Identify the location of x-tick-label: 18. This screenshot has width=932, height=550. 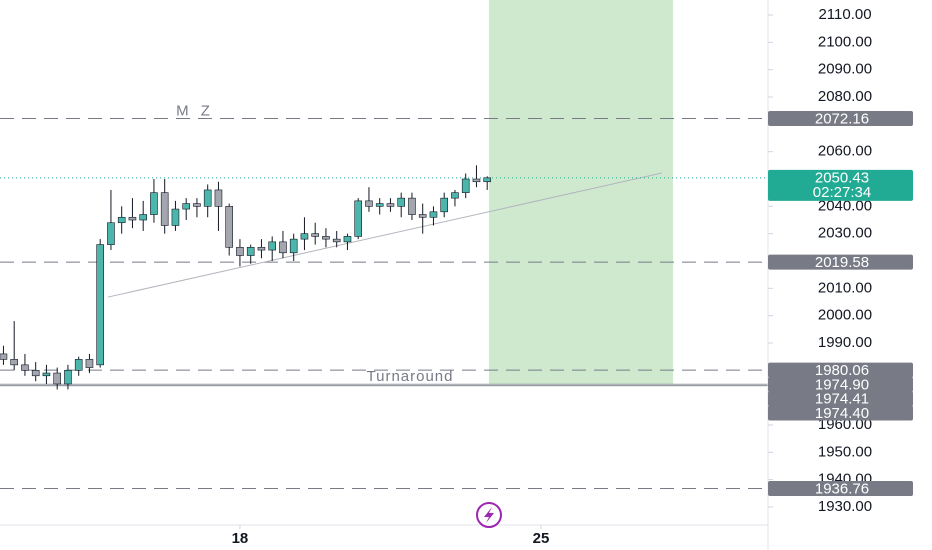
(240, 538).